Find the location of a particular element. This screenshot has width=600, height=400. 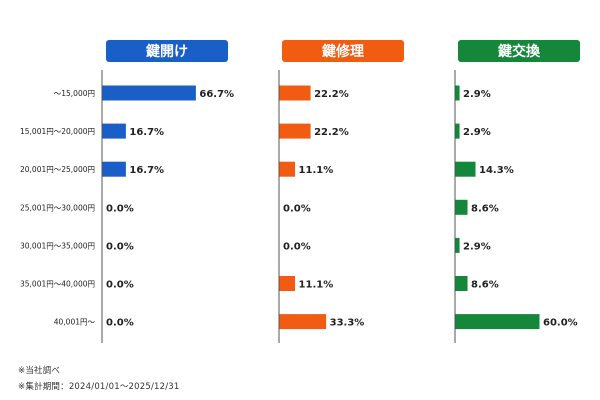

bar-value-label: 66.7% is located at coordinates (216, 94).